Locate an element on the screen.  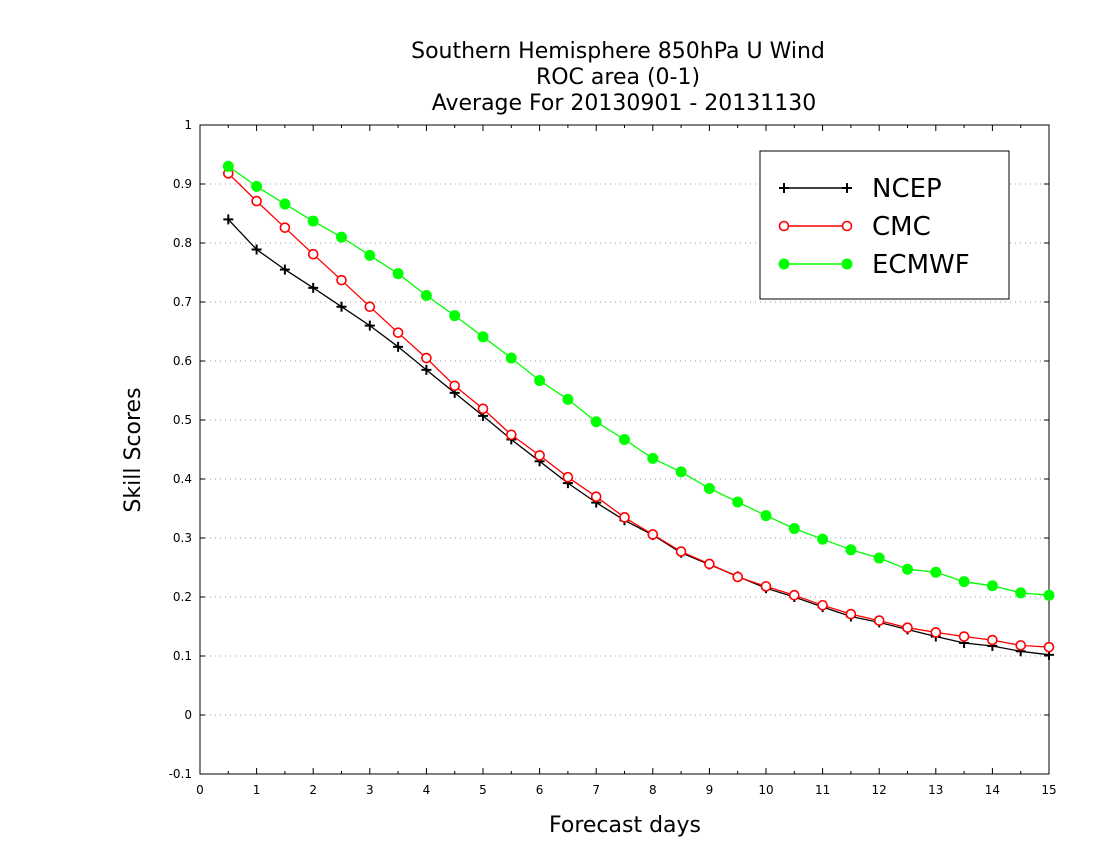
legend-label: ECMWF is located at coordinates (921, 265).